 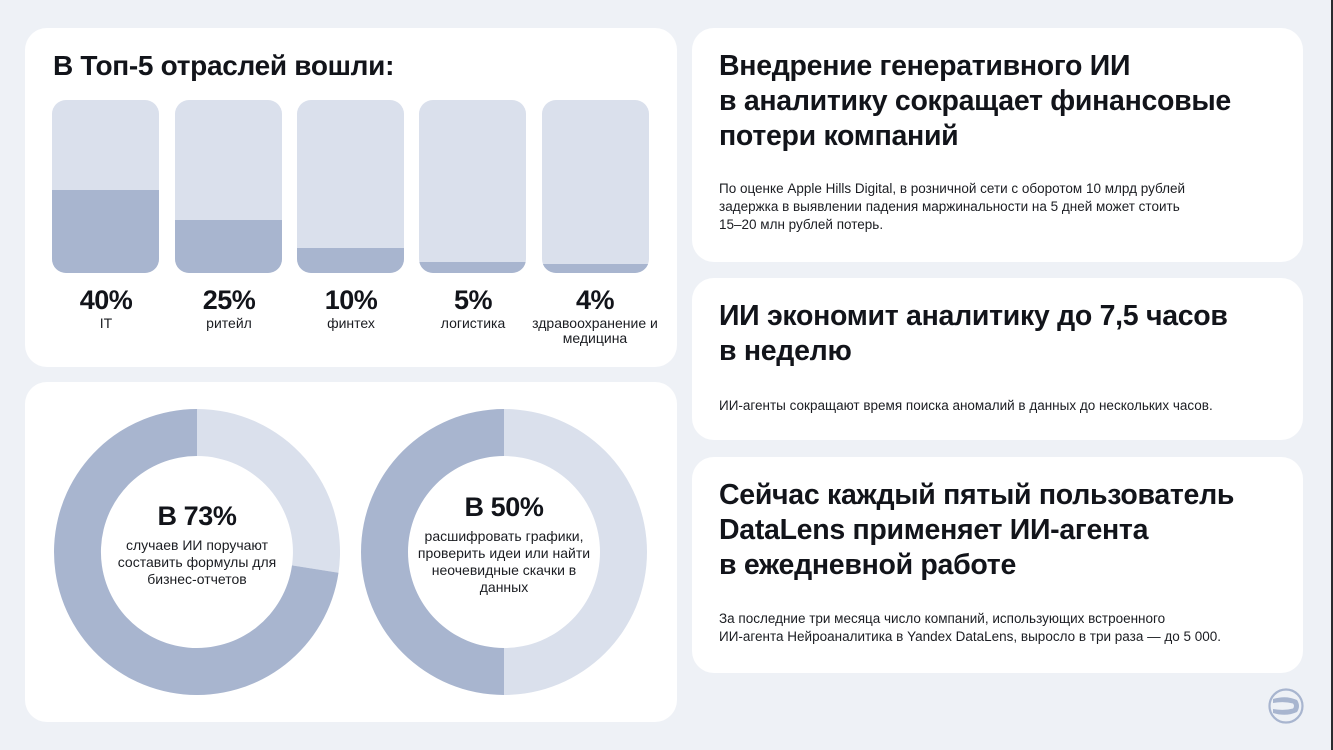 I want to click on donut-73-dark-segment, so click(x=196, y=552).